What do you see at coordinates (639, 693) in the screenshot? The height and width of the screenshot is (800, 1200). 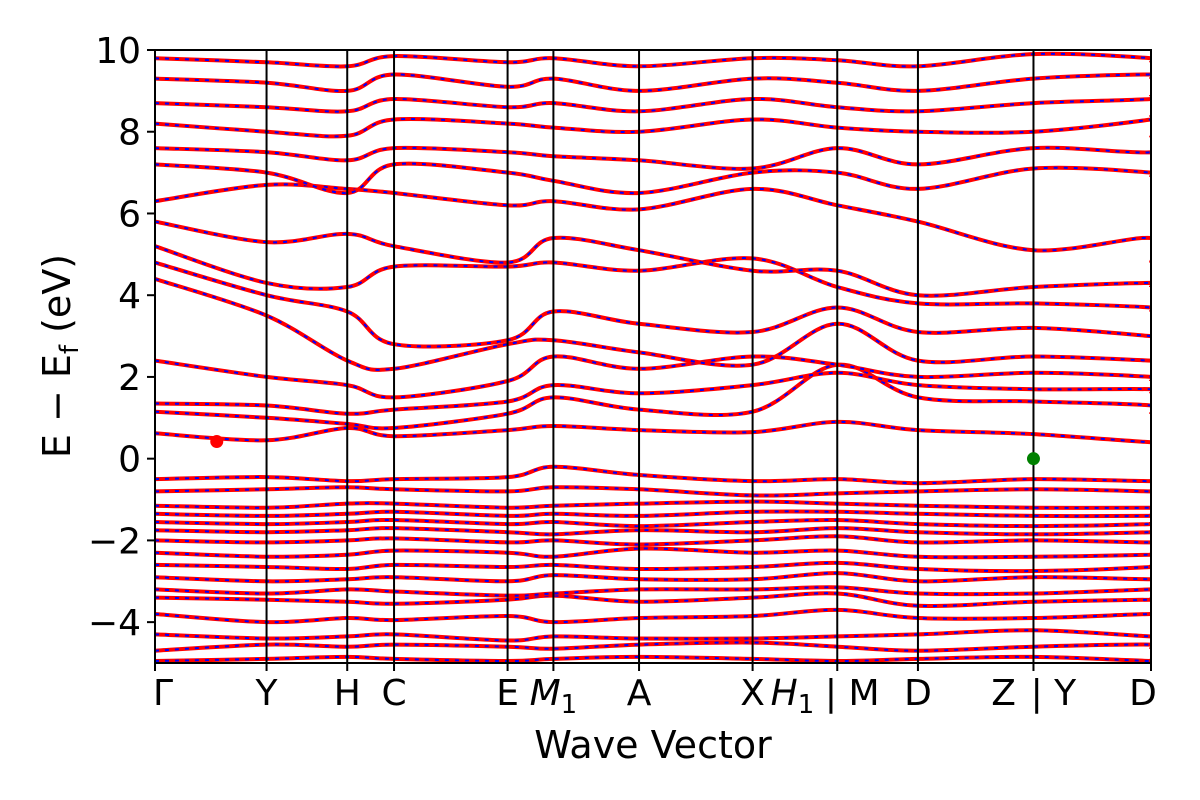 I see `x-tick-label: A` at bounding box center [639, 693].